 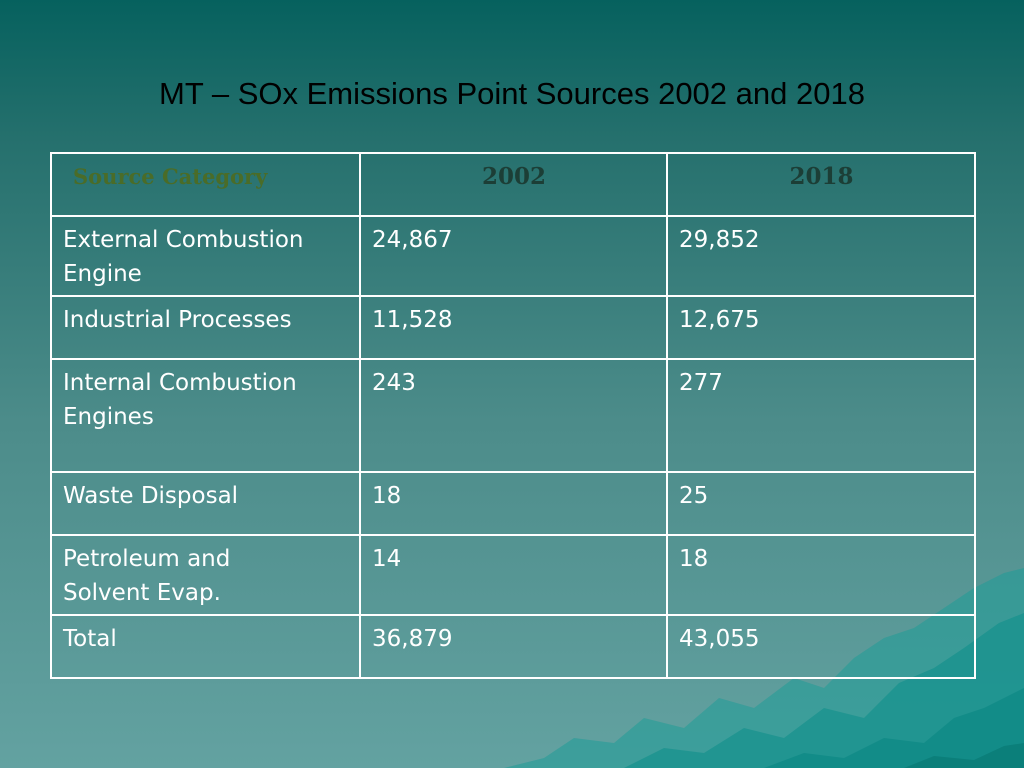 I want to click on cell-2018: 43,055, so click(x=821, y=646).